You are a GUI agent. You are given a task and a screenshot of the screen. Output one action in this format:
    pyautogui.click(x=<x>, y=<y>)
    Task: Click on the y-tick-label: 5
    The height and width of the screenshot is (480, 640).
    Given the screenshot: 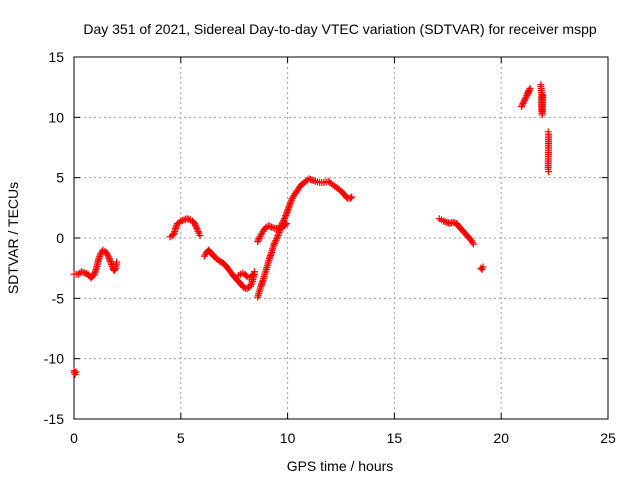 What is the action you would take?
    pyautogui.click(x=60, y=178)
    